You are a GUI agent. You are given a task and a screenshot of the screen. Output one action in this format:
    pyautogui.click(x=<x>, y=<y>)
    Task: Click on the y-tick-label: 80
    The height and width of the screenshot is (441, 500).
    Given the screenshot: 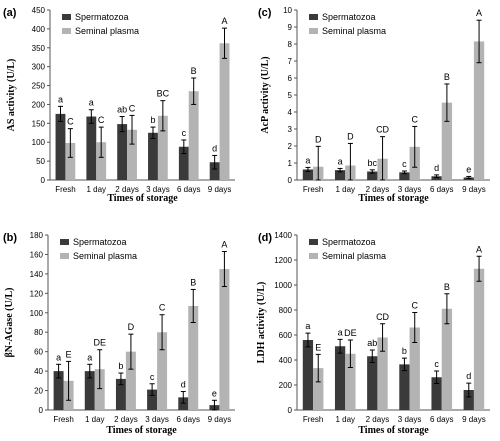 What is the action you would take?
    pyautogui.click(x=38, y=332)
    